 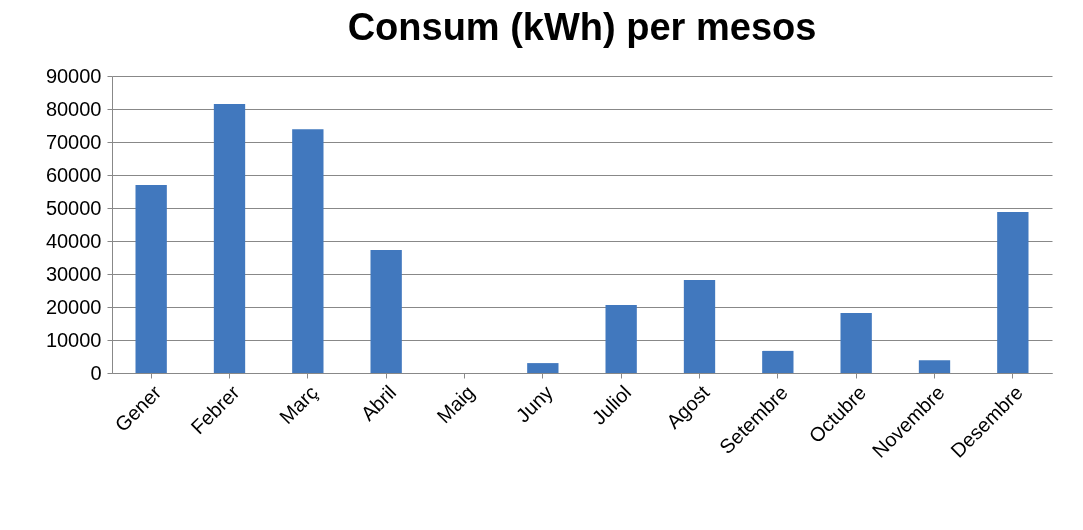 I want to click on y-tick-label: 90000, so click(x=73, y=75).